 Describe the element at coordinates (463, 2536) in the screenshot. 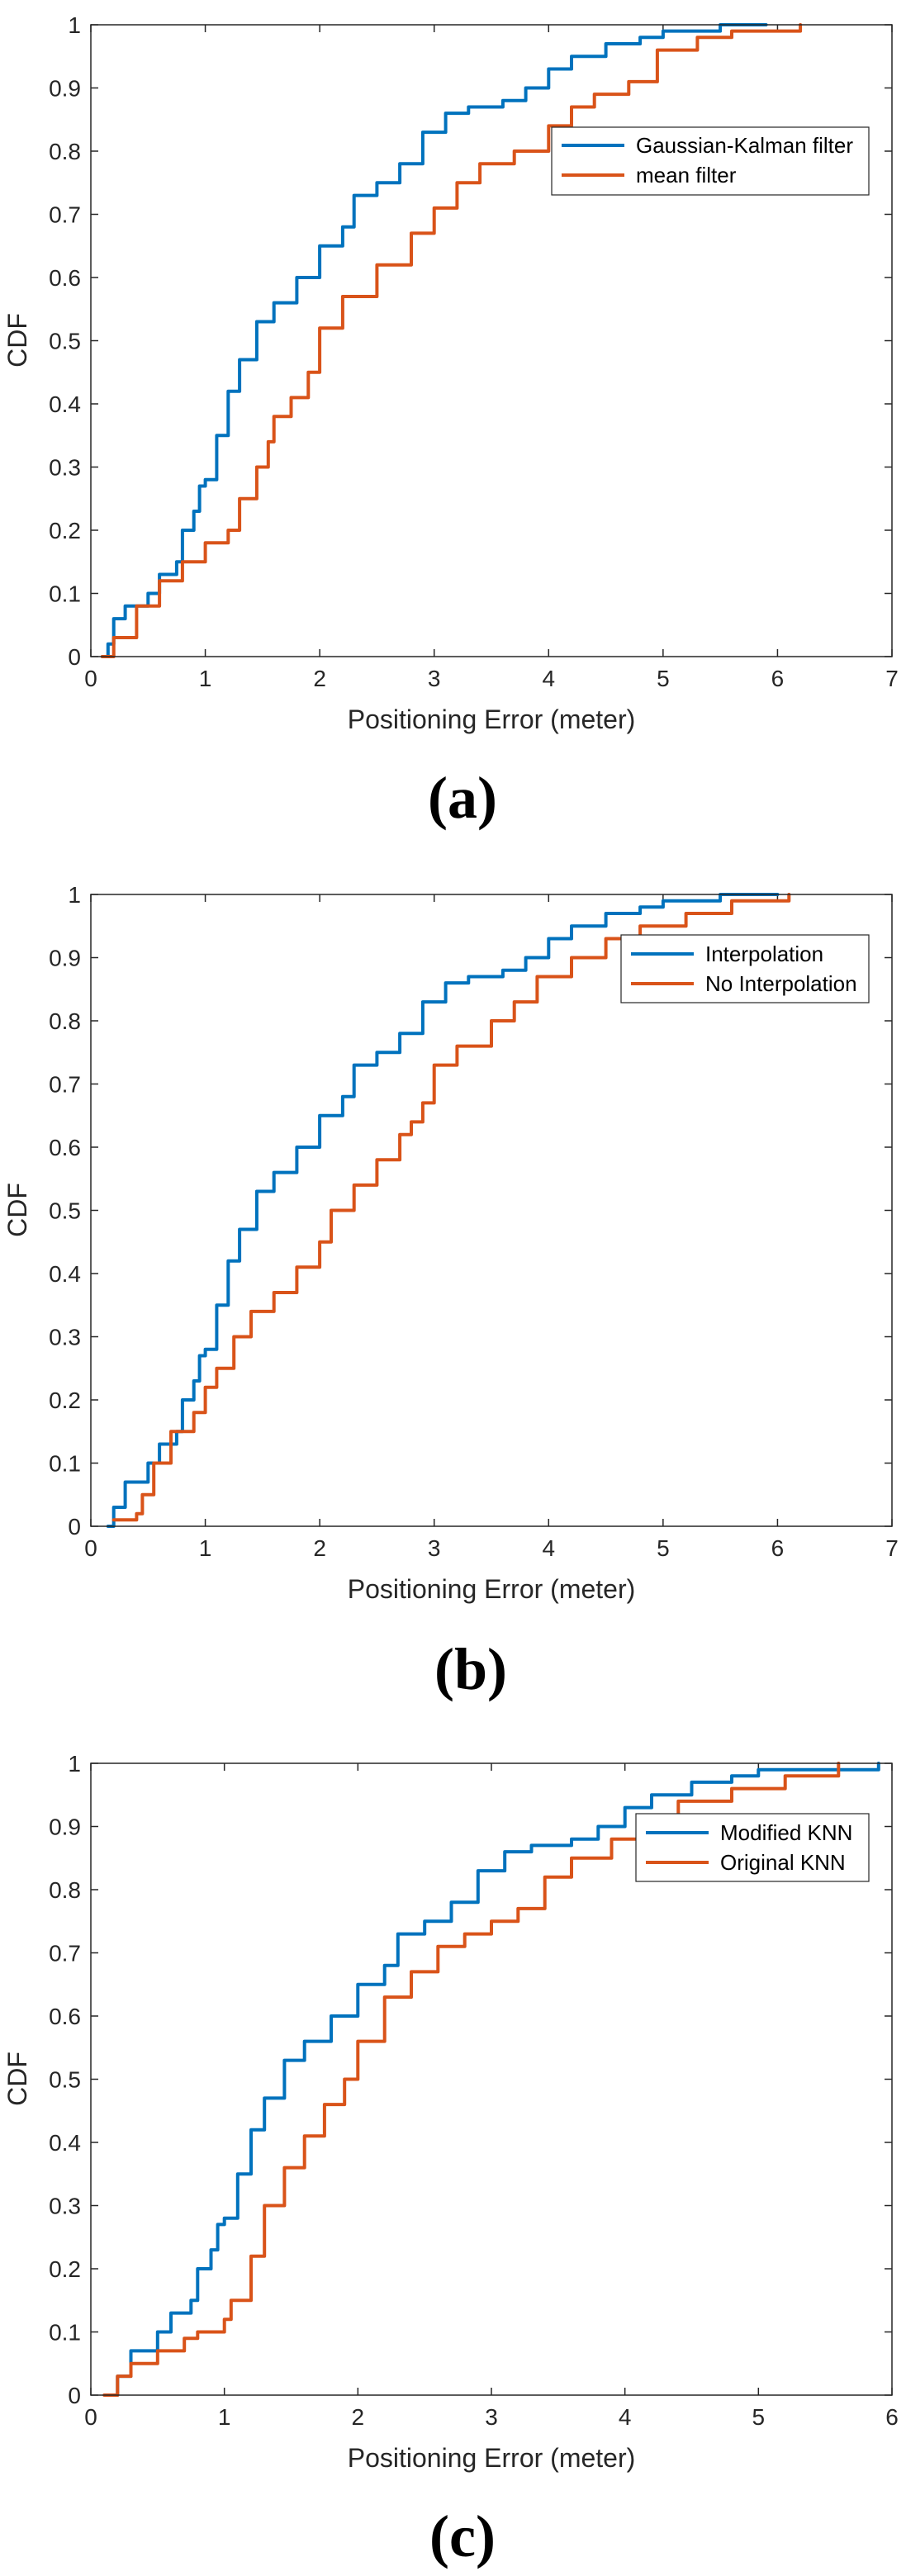

I see `panel-label: (c)` at that location.